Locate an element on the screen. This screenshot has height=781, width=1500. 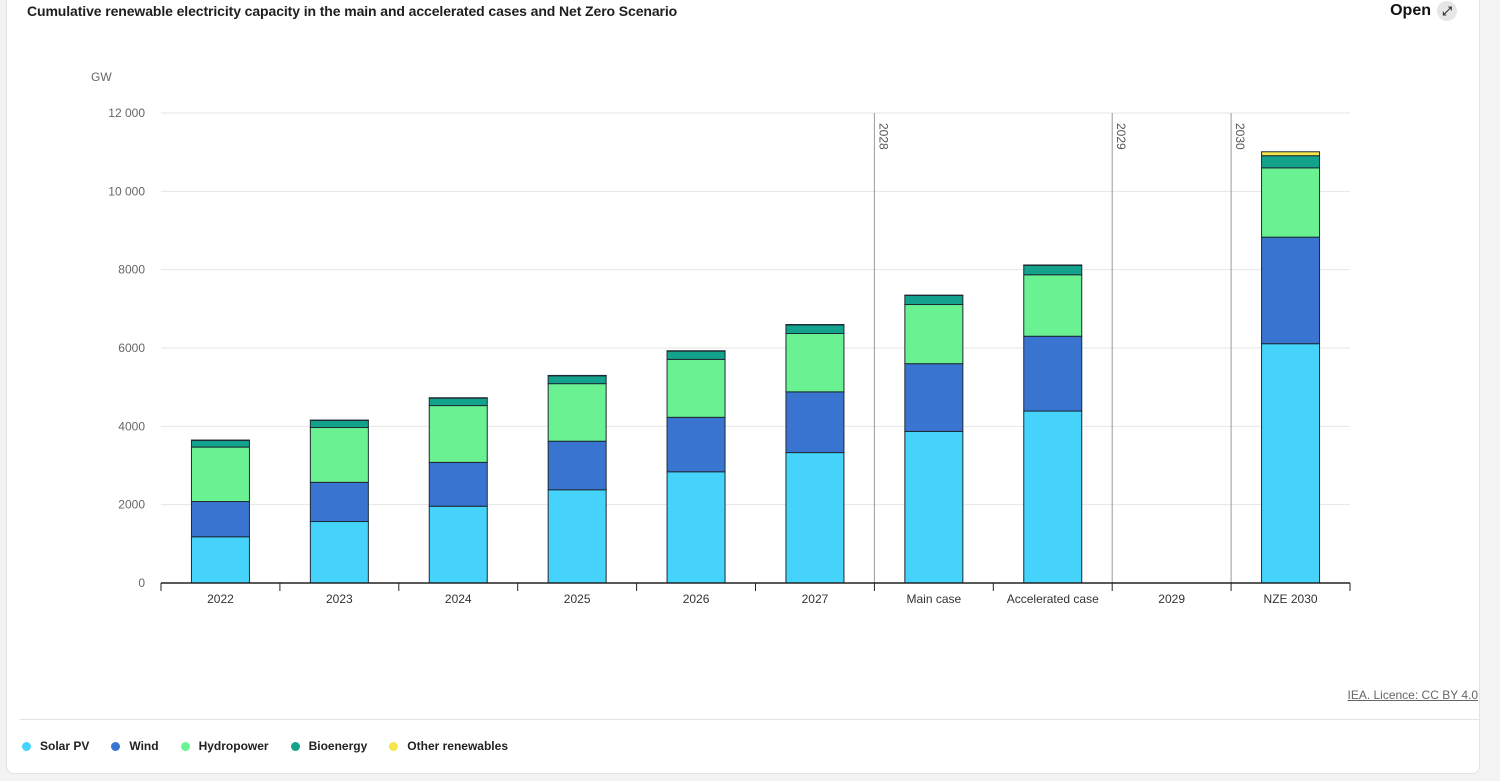
bar-solar-pv-2027 is located at coordinates (815, 518).